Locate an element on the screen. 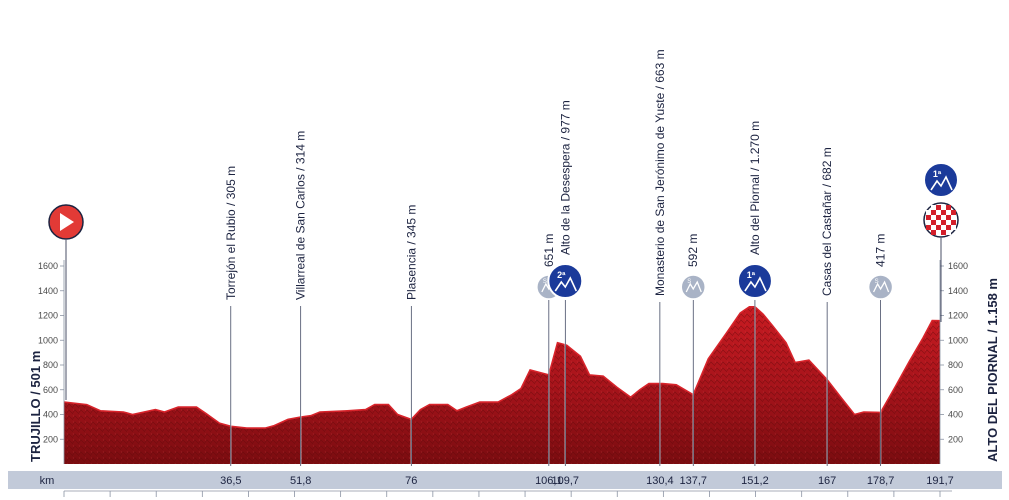 This screenshot has height=500, width=1009. waypoint-label: Casas del Castañar / 682 m is located at coordinates (827, 221).